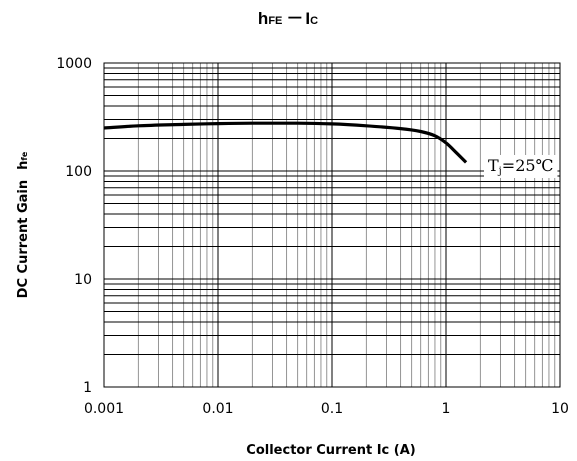 The height and width of the screenshot is (461, 577). What do you see at coordinates (314, 21) in the screenshot?
I see `title-sub-2: C` at bounding box center [314, 21].